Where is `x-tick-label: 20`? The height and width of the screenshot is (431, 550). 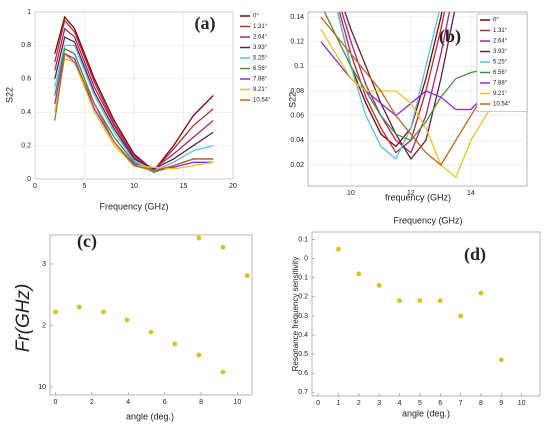
x-tick-label: 20 is located at coordinates (233, 186).